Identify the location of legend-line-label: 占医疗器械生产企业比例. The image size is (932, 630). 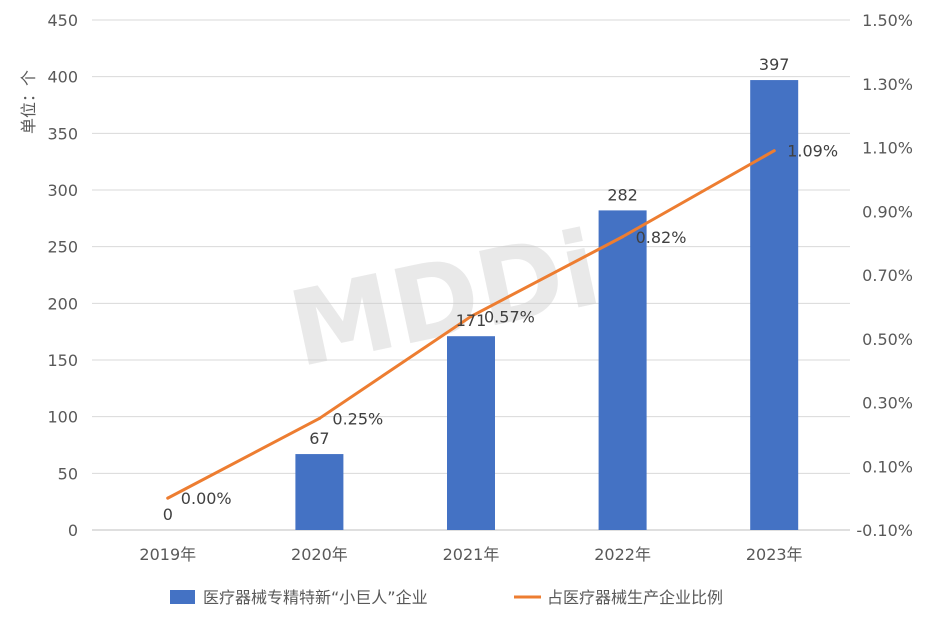
(635, 597).